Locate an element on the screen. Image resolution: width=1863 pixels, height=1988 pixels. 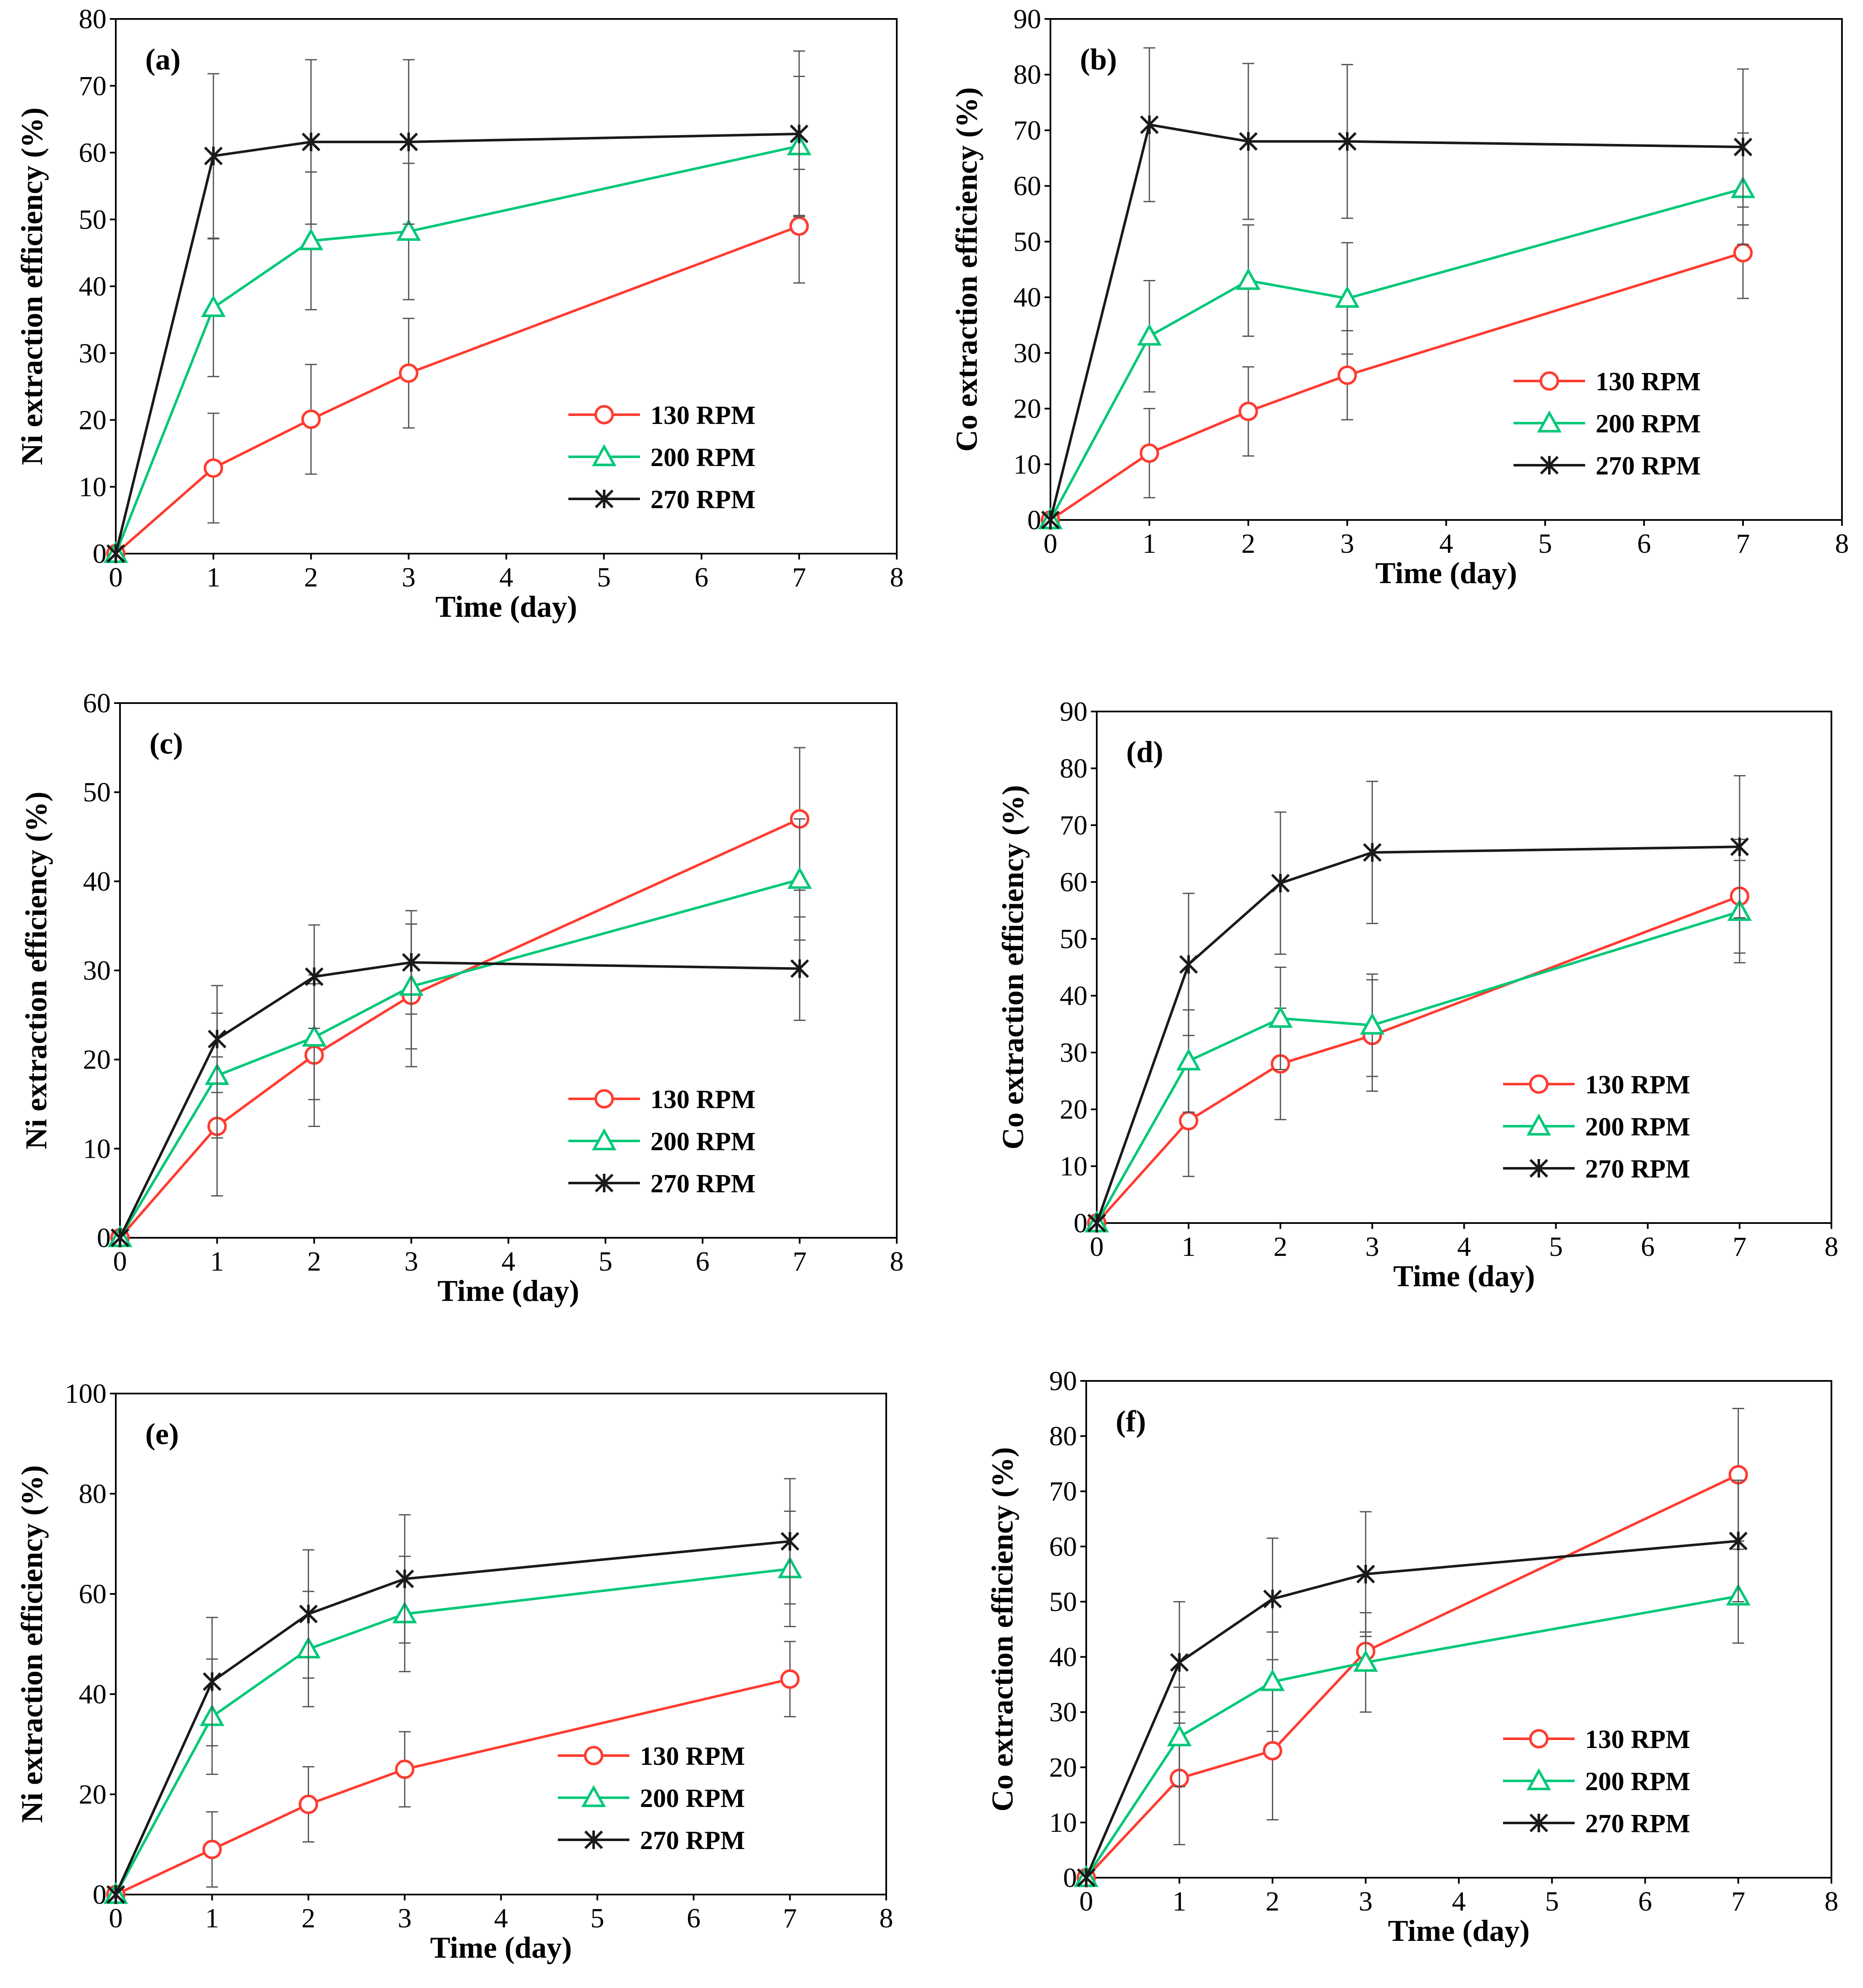
x-tick-label: 1 is located at coordinates (212, 1918).